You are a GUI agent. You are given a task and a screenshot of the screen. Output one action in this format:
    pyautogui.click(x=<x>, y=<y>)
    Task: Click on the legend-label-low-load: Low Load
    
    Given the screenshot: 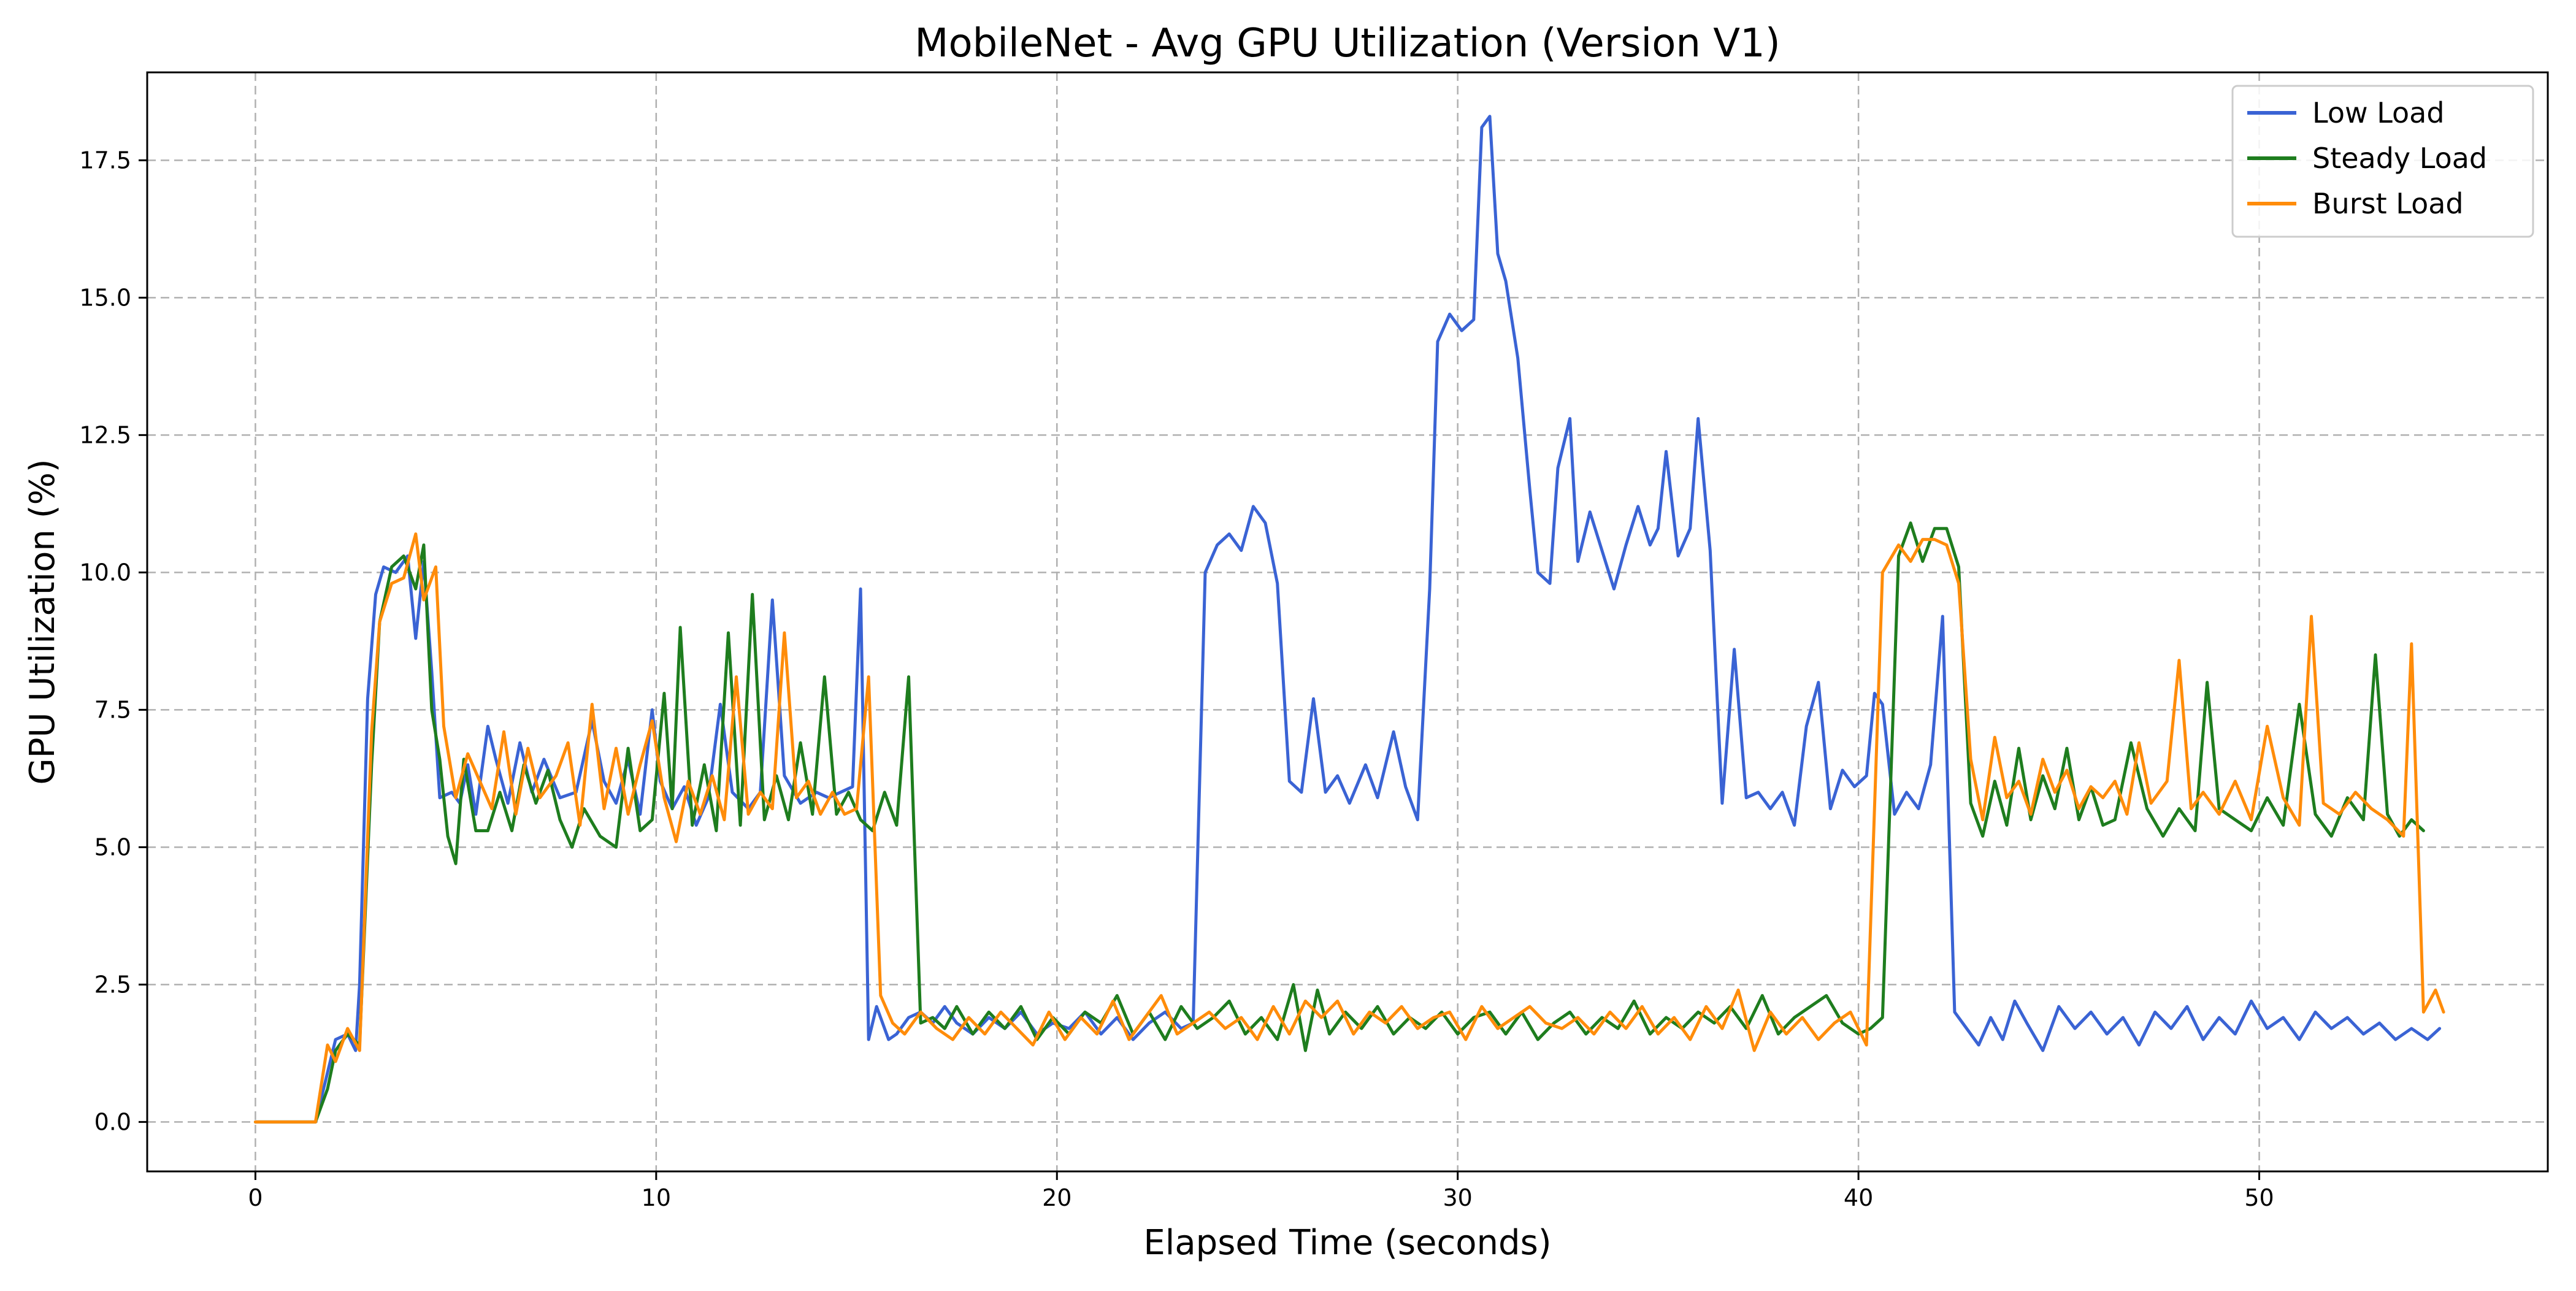 What is the action you would take?
    pyautogui.click(x=2378, y=112)
    